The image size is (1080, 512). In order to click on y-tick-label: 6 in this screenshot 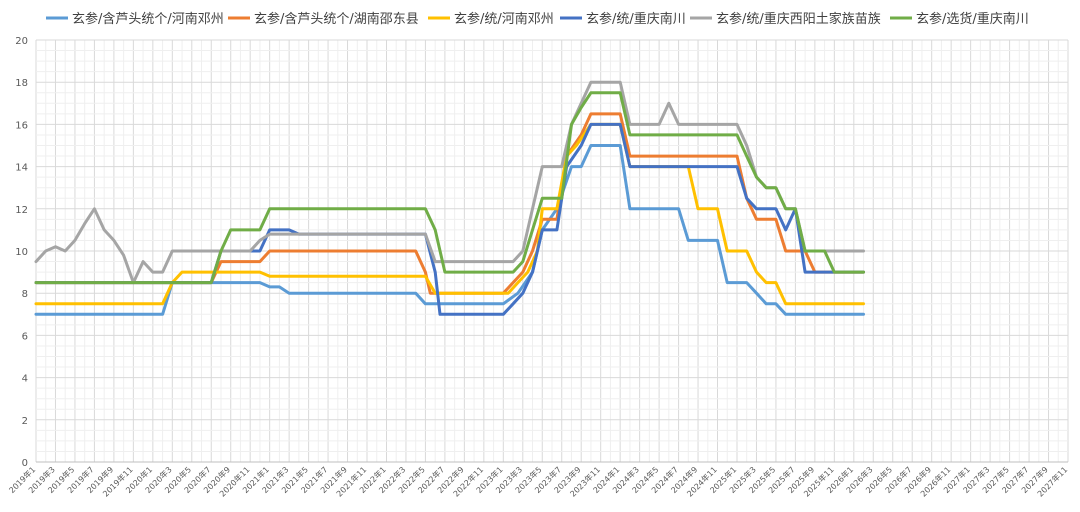, I will do `click(25, 336)`.